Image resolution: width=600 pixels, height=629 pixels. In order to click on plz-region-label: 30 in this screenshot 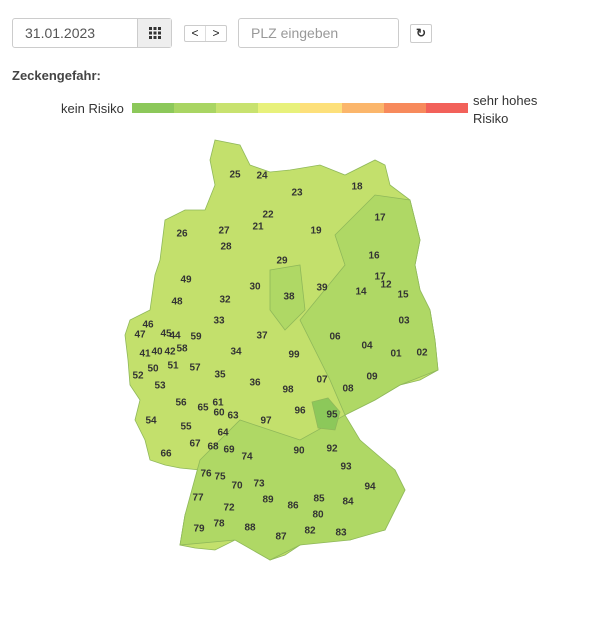, I will do `click(255, 287)`.